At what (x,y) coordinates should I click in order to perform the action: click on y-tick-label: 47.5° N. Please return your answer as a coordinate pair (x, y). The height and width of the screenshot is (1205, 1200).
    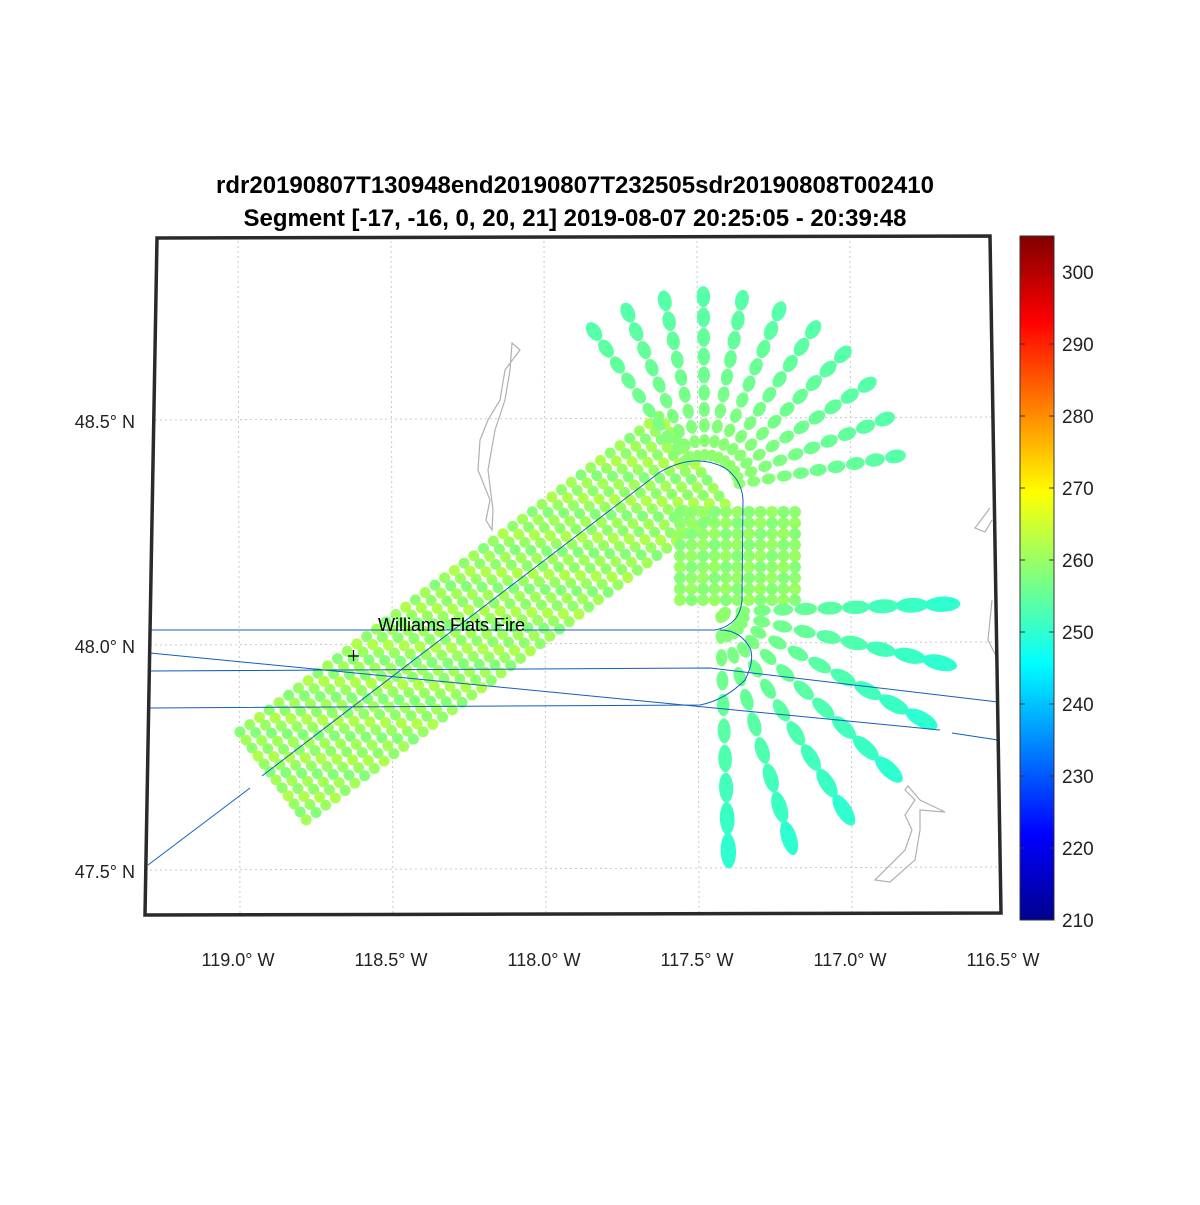
    Looking at the image, I should click on (105, 872).